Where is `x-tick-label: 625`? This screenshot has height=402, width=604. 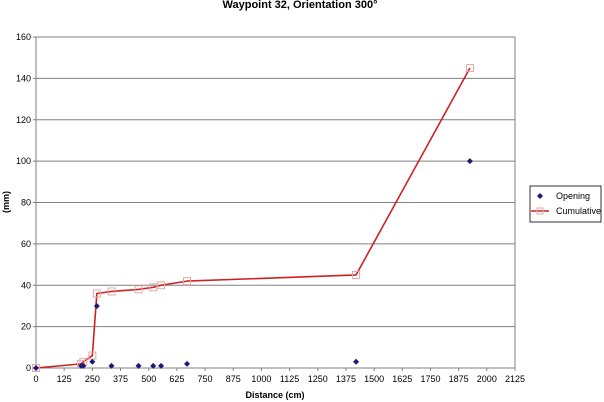 x-tick-label: 625 is located at coordinates (176, 379).